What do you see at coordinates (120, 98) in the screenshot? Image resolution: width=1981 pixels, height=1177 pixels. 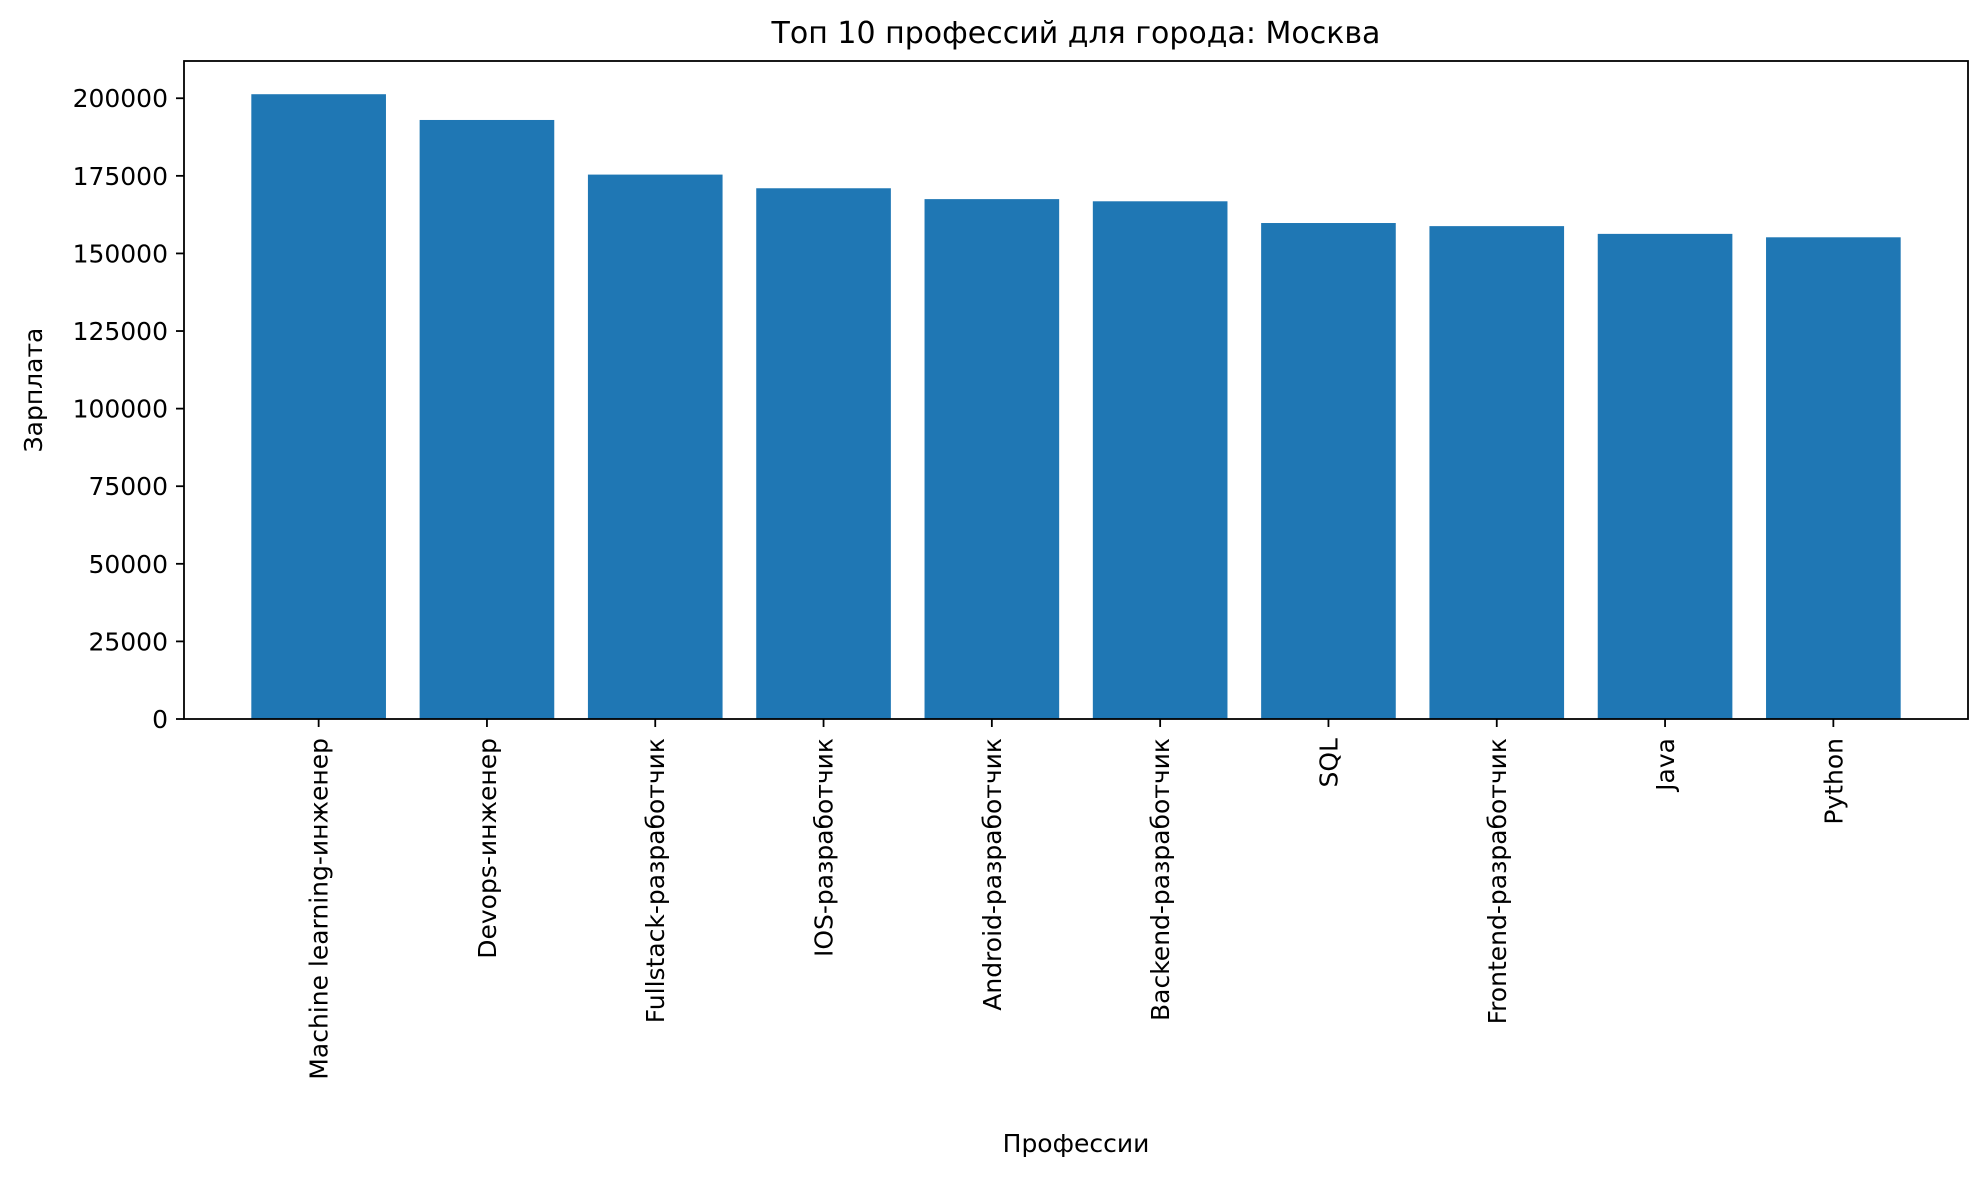 I see `y-tick-label: 200000` at bounding box center [120, 98].